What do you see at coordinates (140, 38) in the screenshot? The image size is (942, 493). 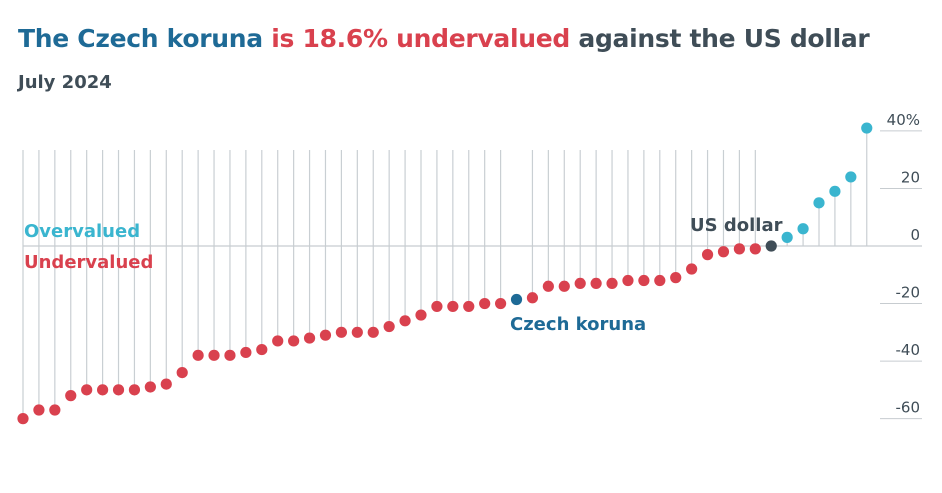 I see `title-currency: The Czech koruna` at bounding box center [140, 38].